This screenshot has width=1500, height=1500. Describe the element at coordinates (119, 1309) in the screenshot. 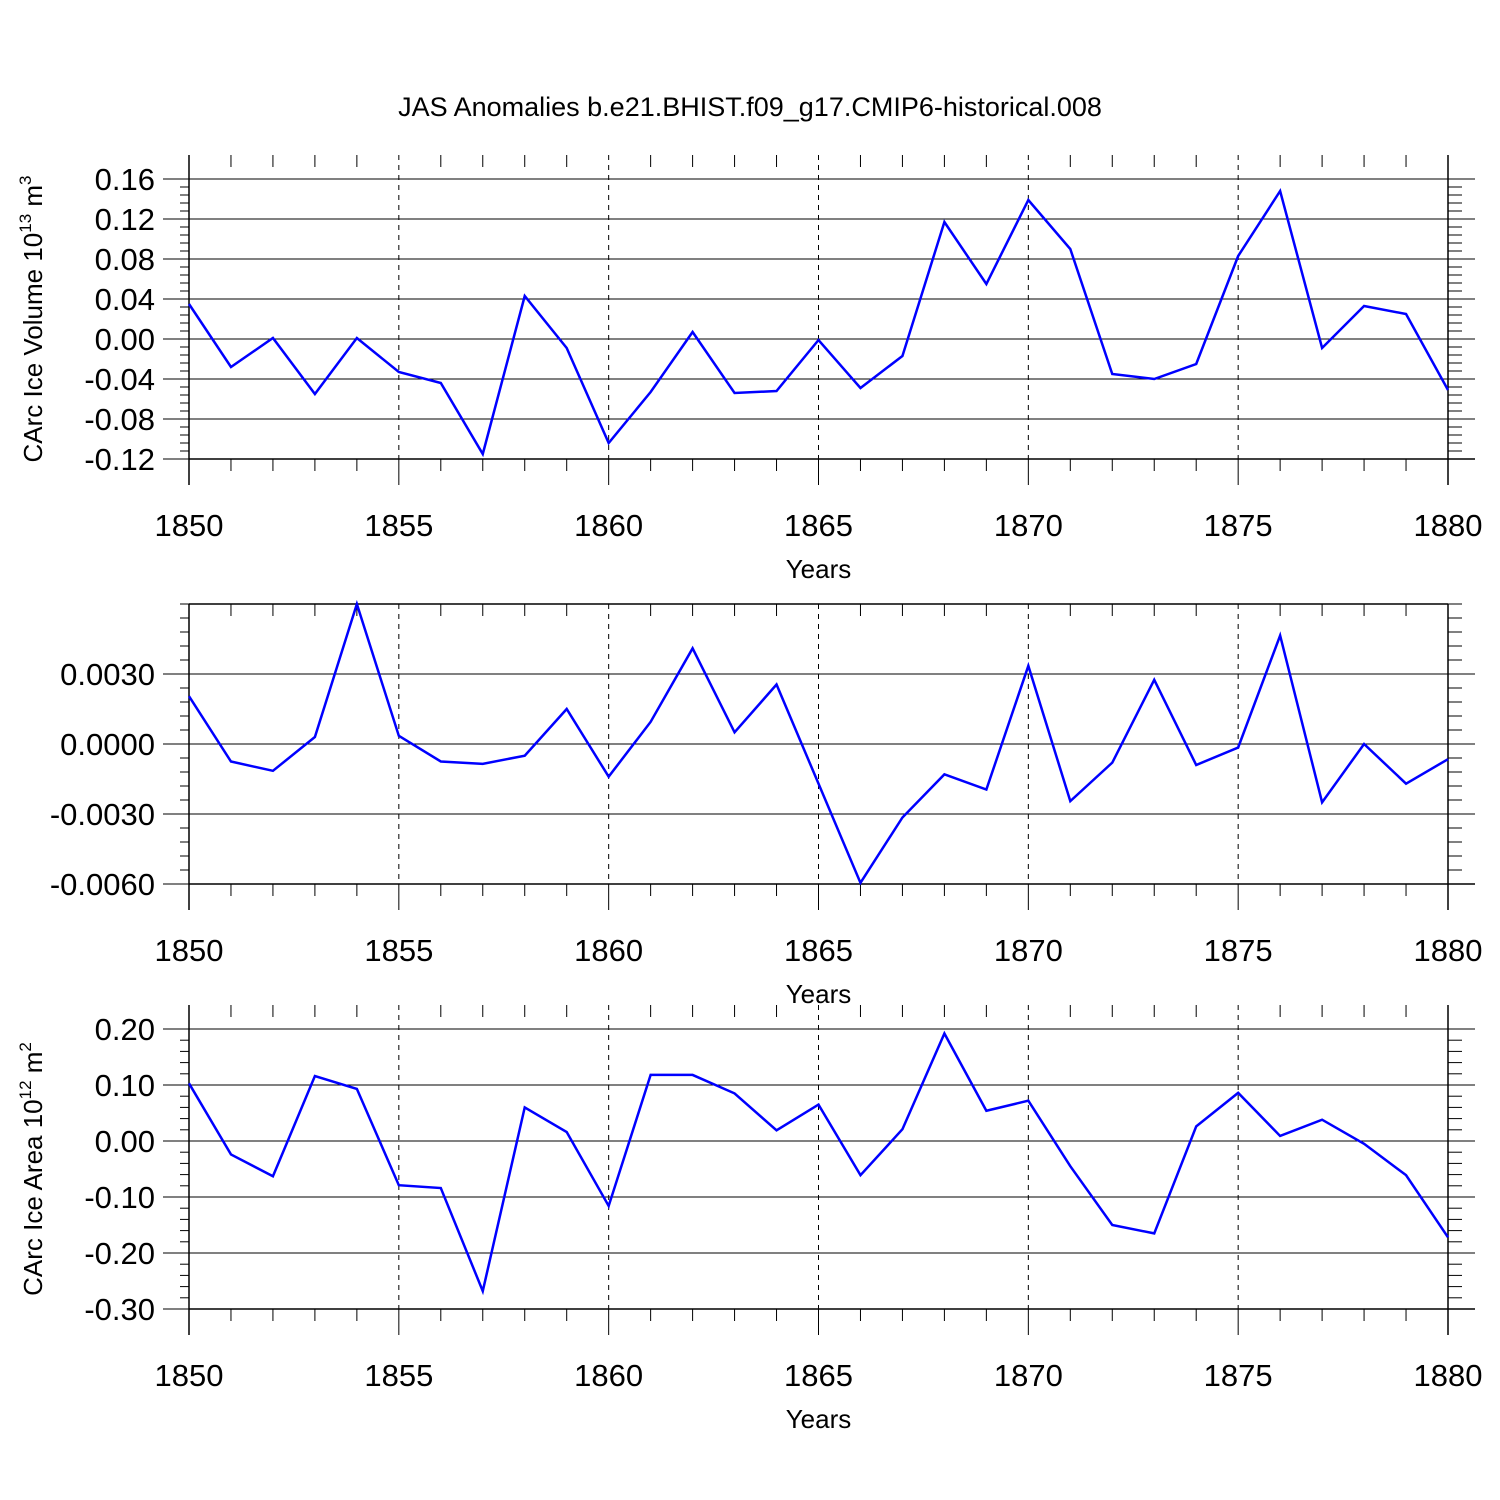

I see `y-tick-label: -0.30` at that location.